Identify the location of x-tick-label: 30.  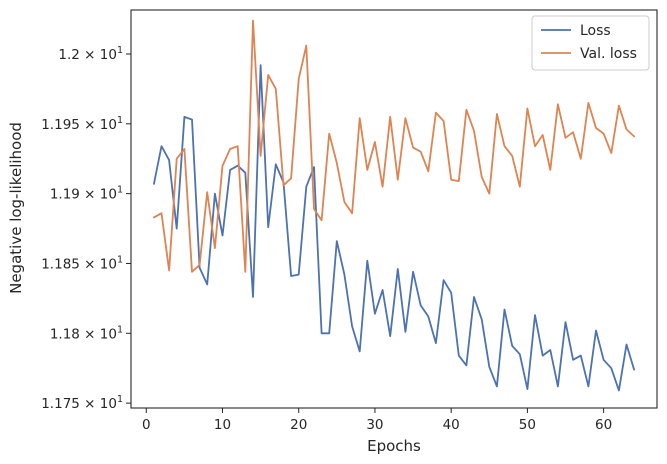
(374, 425).